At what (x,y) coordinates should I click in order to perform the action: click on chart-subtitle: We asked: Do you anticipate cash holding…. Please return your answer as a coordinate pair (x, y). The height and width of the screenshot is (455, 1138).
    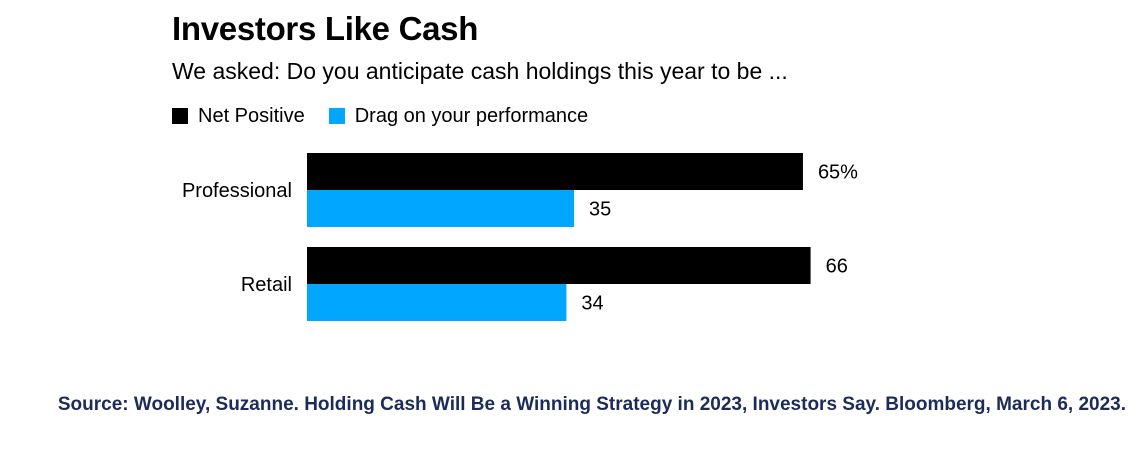
    Looking at the image, I should click on (480, 71).